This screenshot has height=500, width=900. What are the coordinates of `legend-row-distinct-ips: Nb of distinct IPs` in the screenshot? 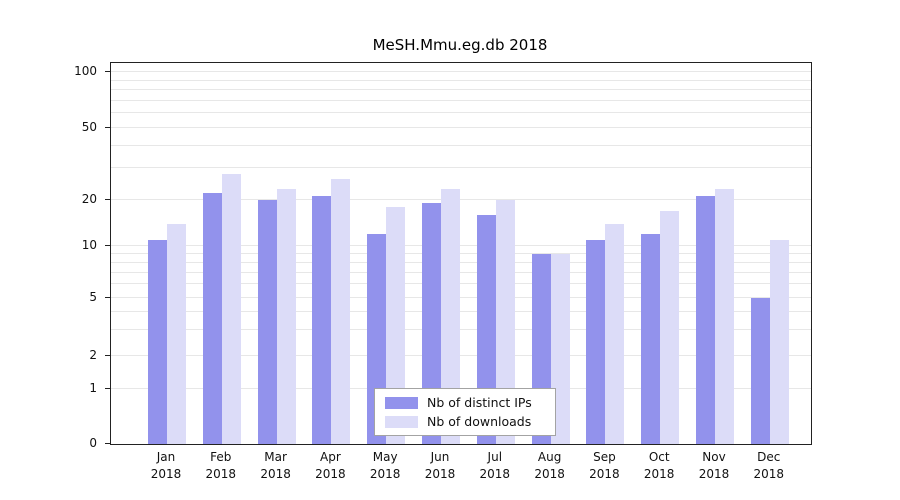 It's located at (470, 402).